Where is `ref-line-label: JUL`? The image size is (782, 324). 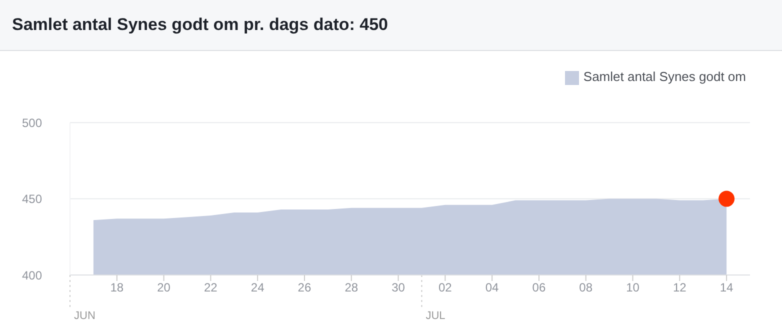
ref-line-label: JUL is located at coordinates (436, 316).